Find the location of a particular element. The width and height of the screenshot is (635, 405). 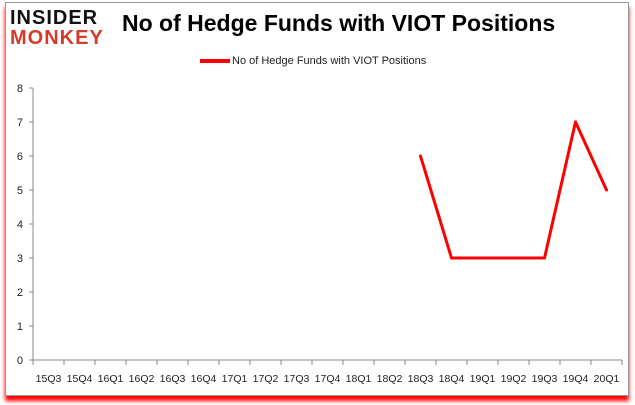

logo-line2: MONKEY is located at coordinates (57, 38).